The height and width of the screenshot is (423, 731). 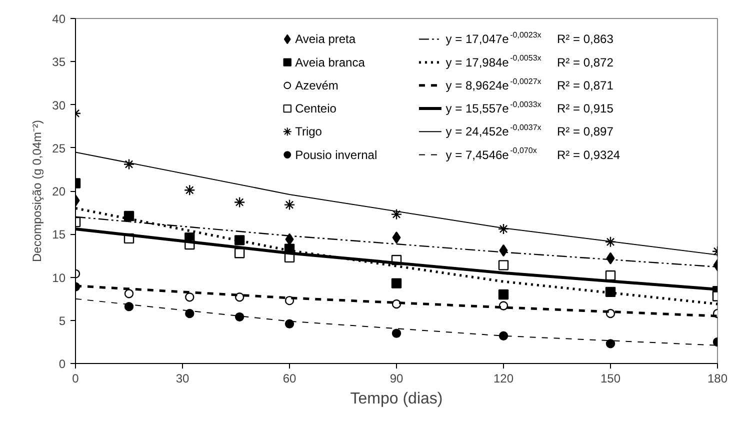 I want to click on legend-label: Aveia preta, so click(x=325, y=39).